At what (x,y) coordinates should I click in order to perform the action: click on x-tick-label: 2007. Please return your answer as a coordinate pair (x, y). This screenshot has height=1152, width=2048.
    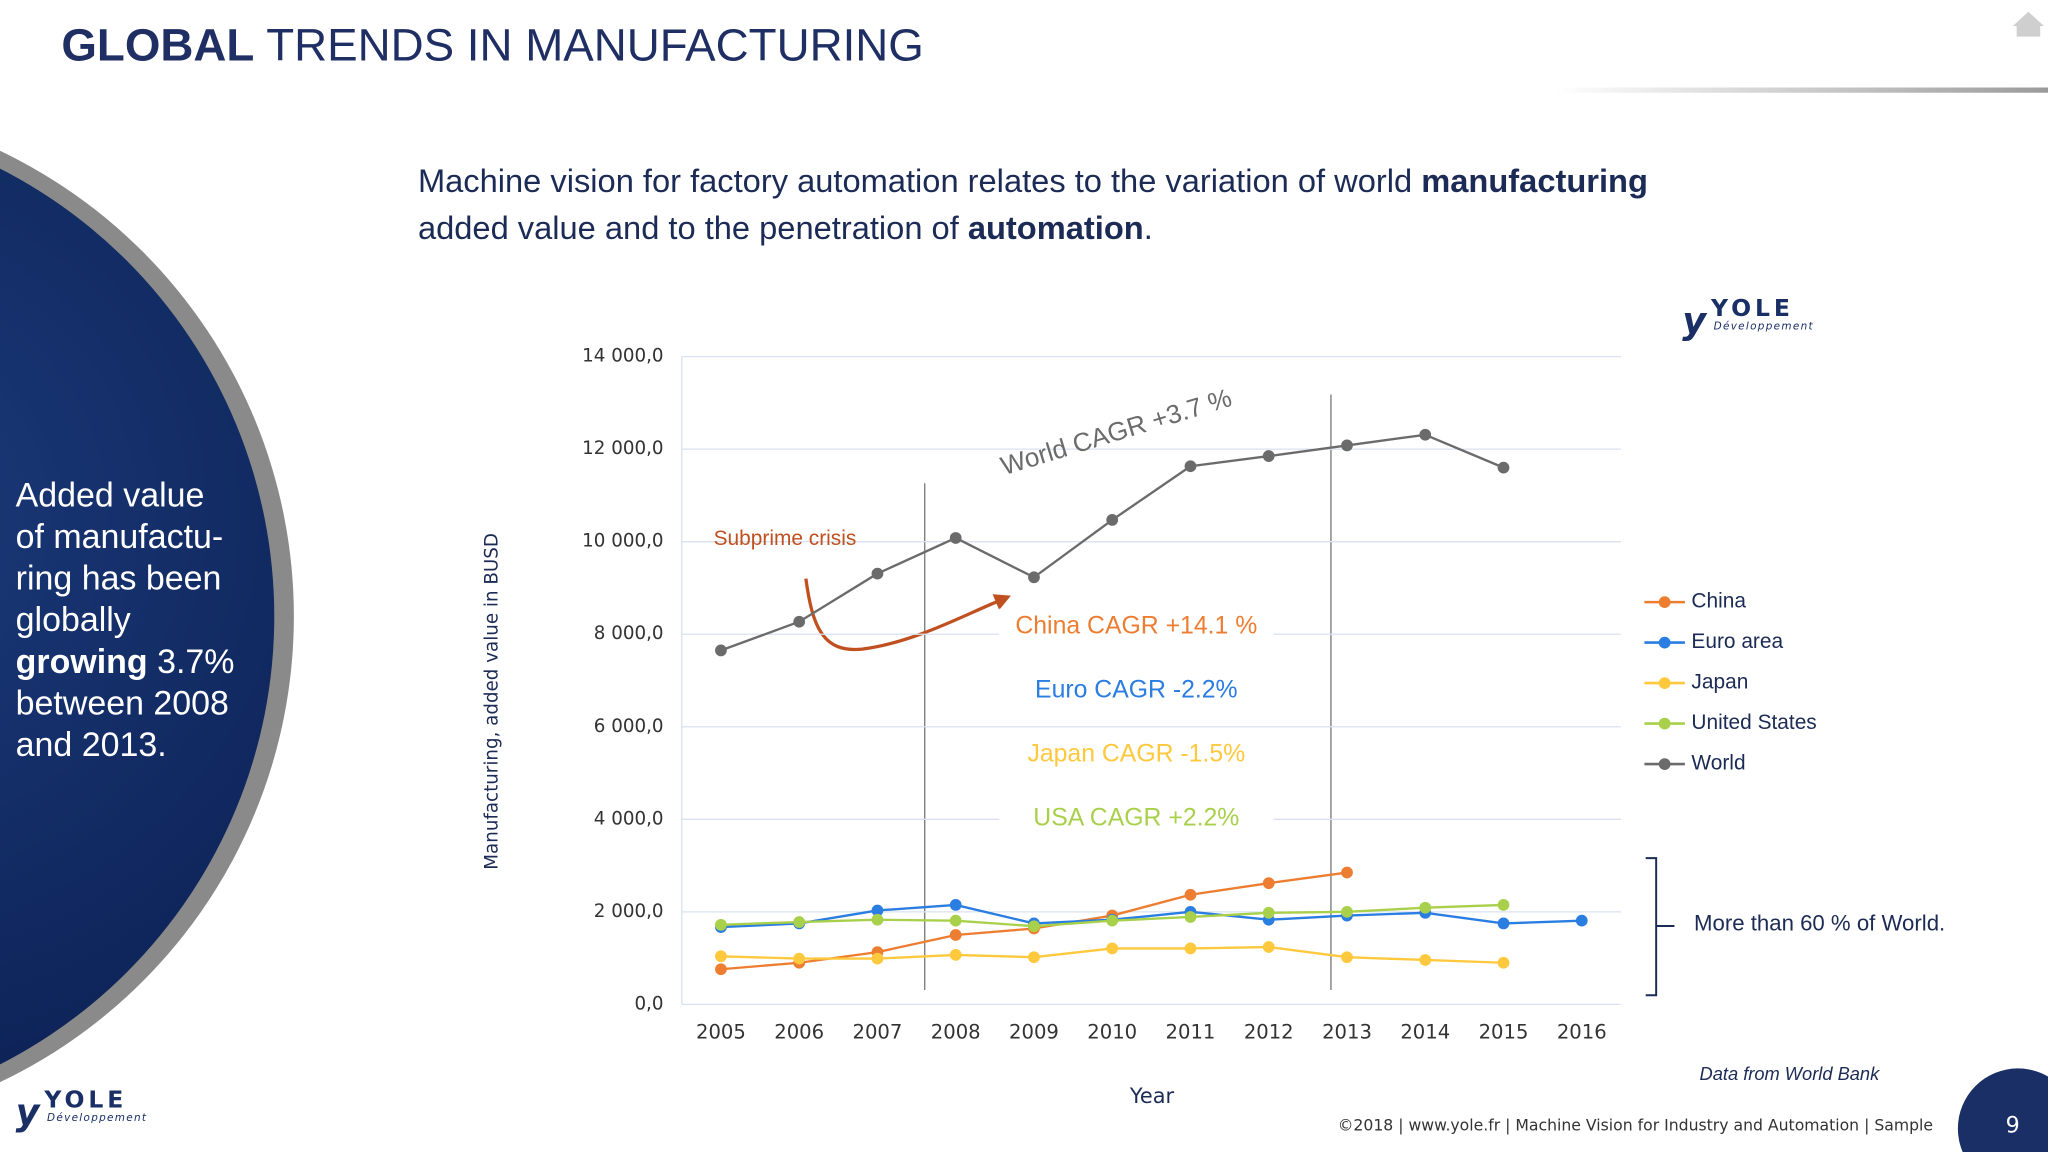
    Looking at the image, I should click on (878, 1032).